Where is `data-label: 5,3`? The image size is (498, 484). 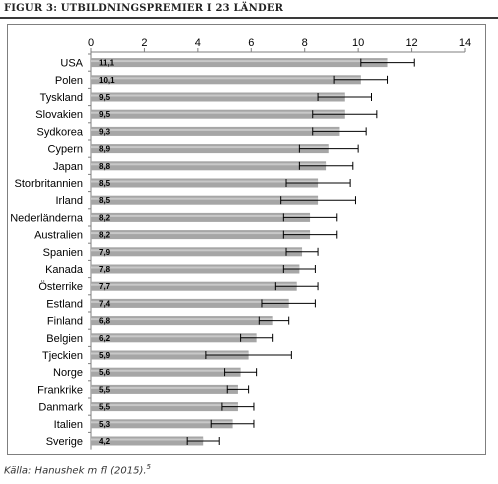 data-label: 5,3 is located at coordinates (105, 424).